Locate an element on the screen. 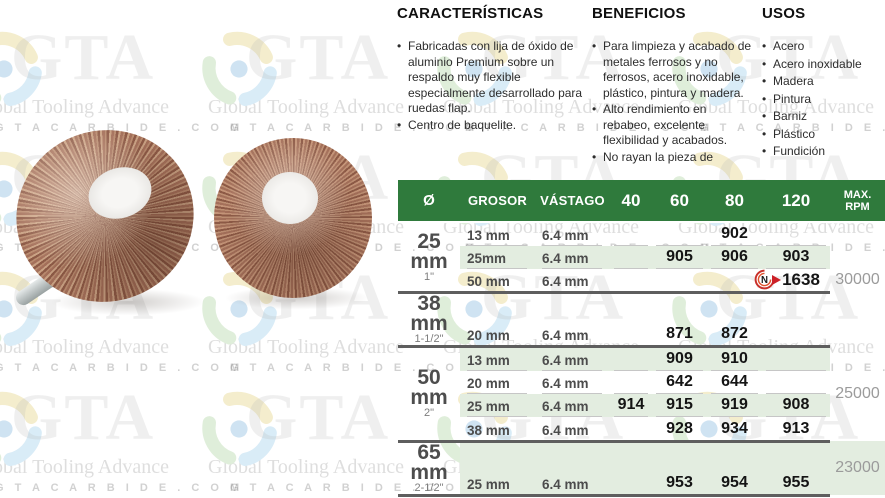  grit-120-cell: 908 is located at coordinates (796, 405).